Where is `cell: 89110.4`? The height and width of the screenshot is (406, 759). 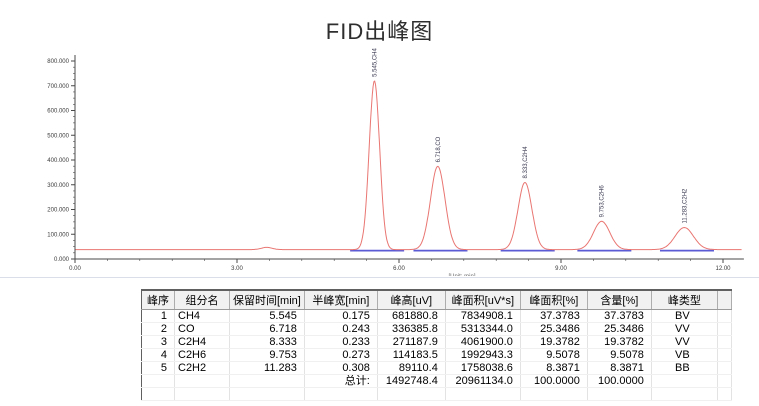
cell: 89110.4 is located at coordinates (411, 368).